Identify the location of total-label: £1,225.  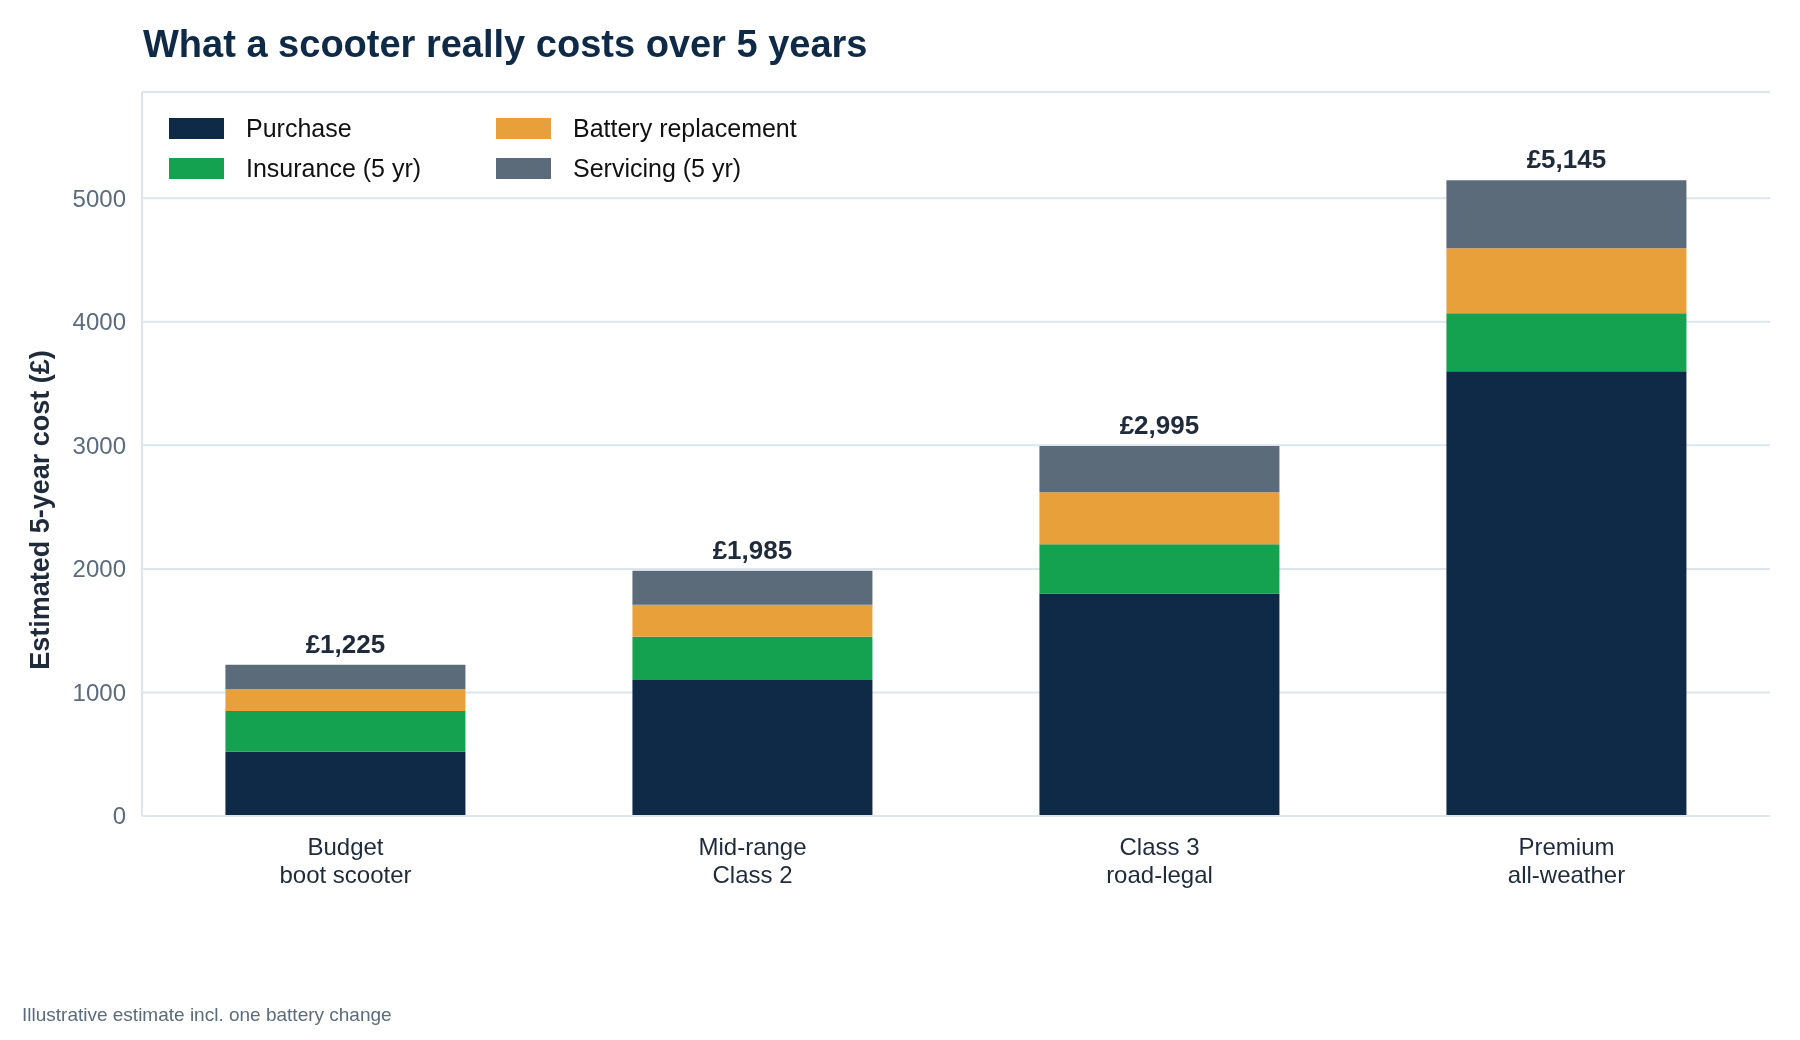
(345, 643).